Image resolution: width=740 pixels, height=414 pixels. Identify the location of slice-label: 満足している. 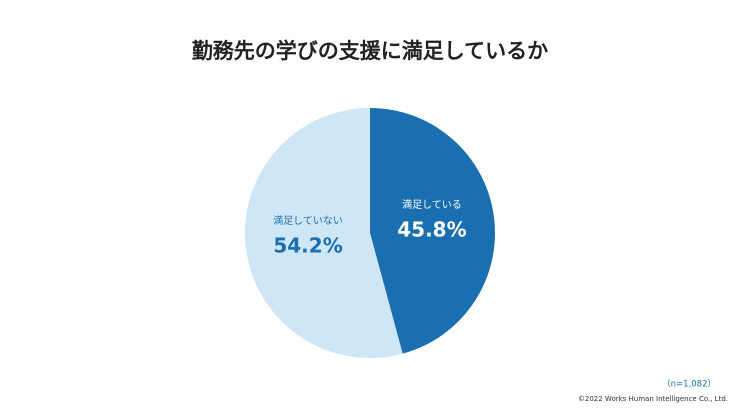
(432, 205).